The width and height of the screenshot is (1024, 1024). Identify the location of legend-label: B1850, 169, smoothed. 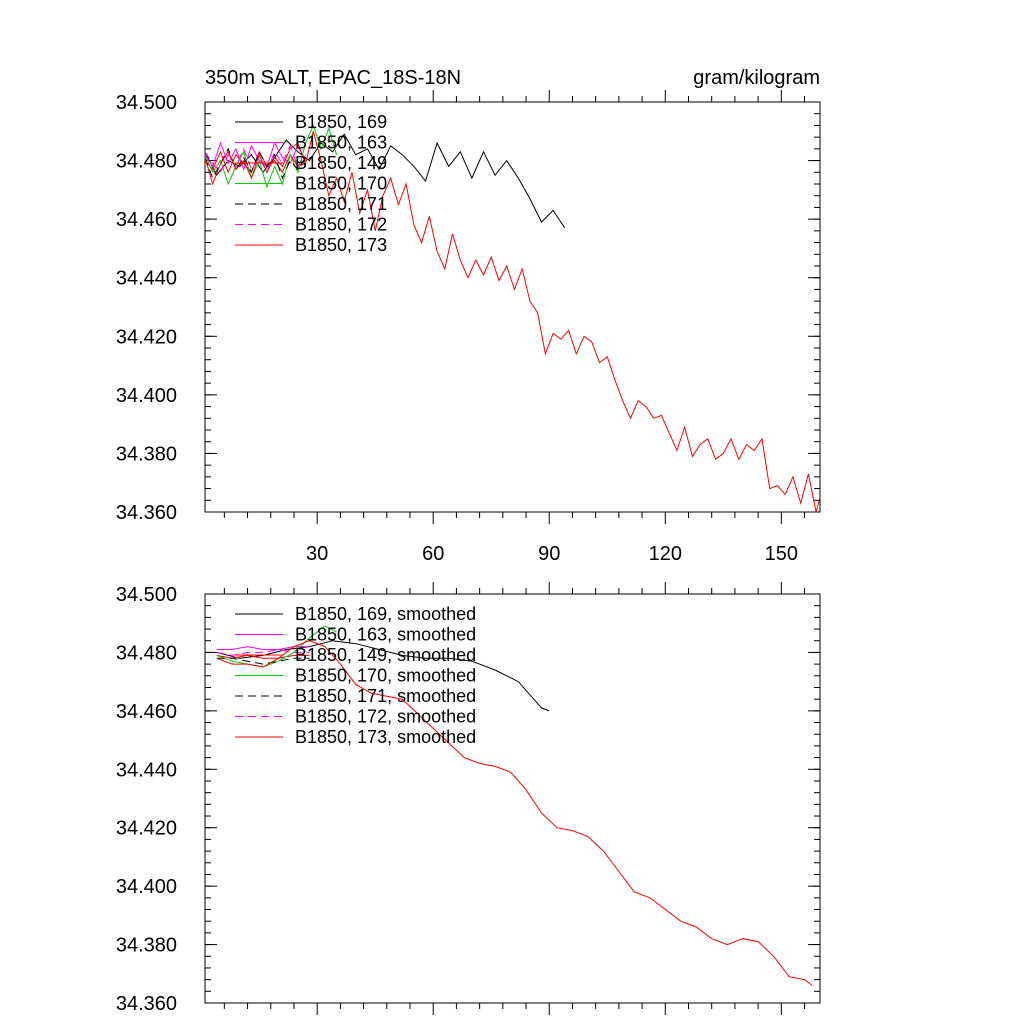
(385, 614).